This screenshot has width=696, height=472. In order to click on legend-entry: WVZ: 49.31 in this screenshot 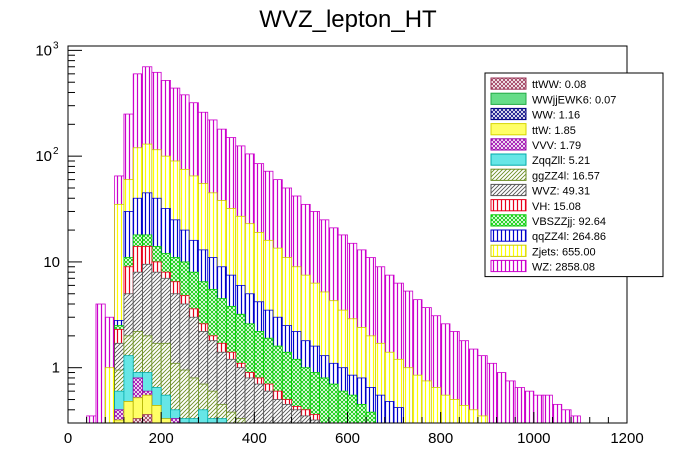, I will do `click(540, 190)`.